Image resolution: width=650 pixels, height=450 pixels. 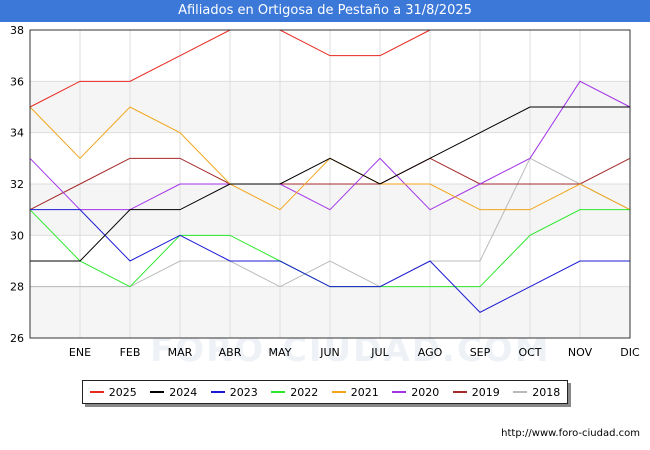 I want to click on legend-label: 2023, so click(x=243, y=392).